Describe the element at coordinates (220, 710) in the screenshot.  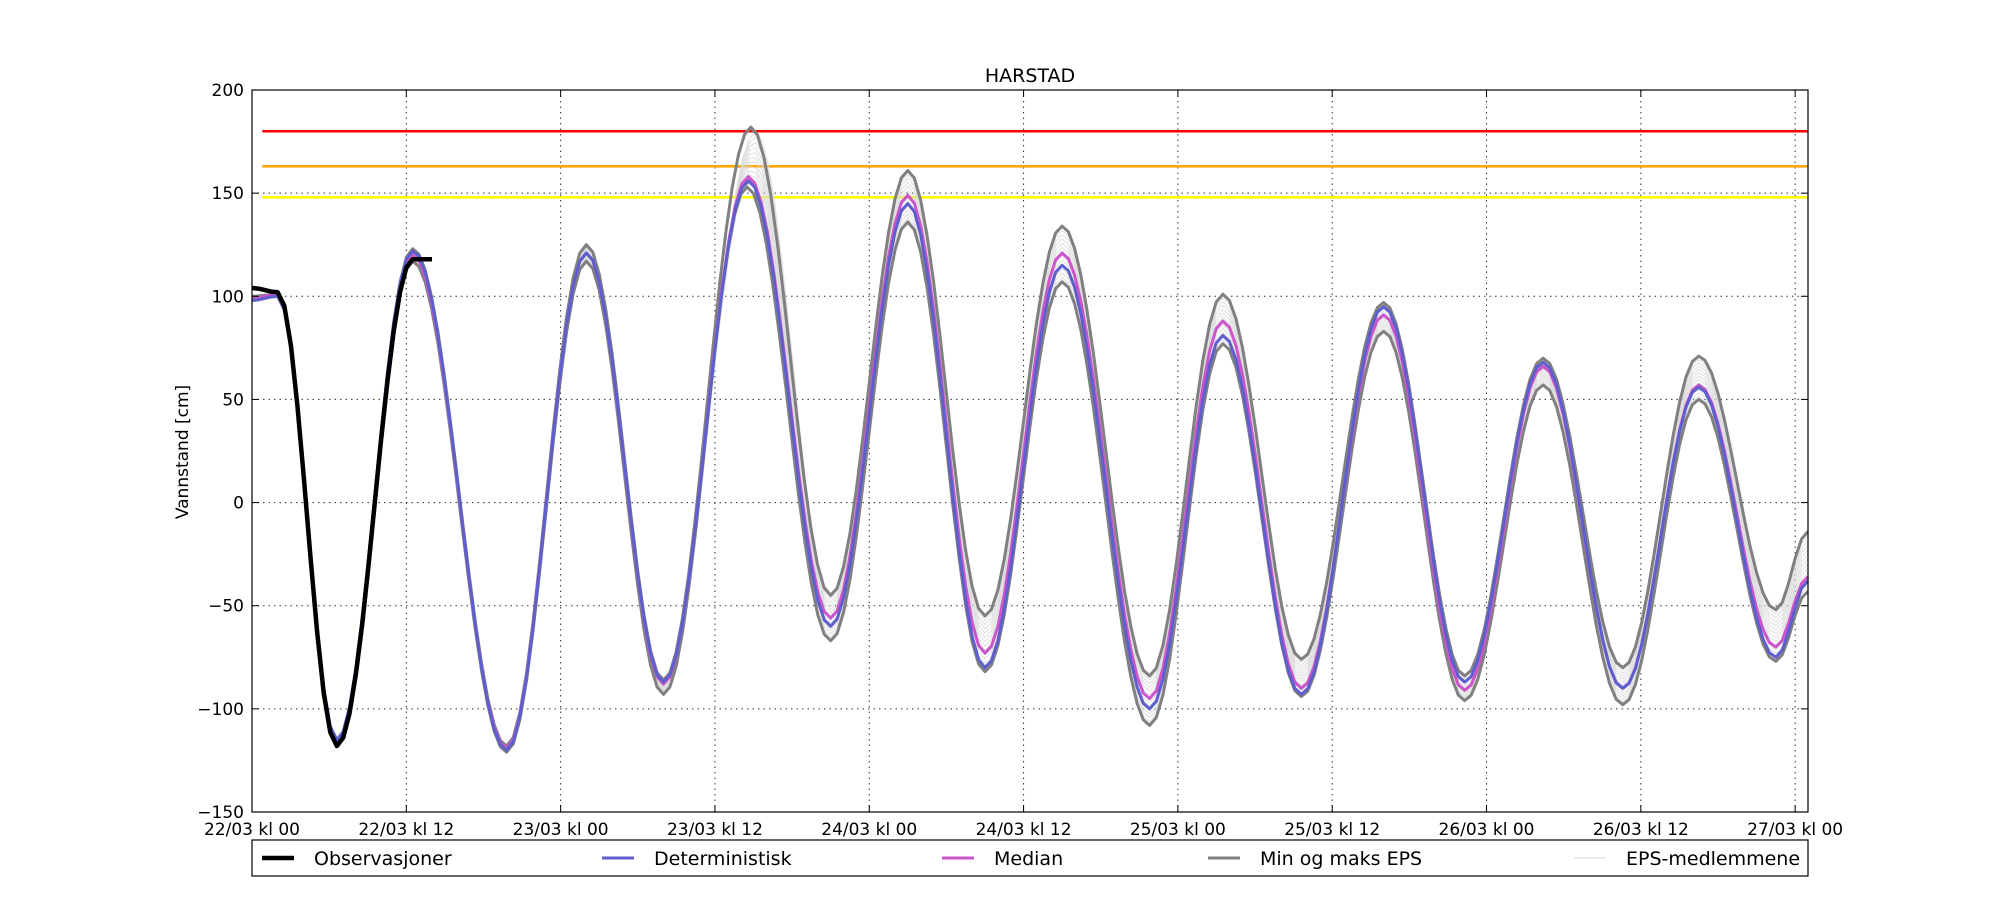
I see `y-tick-label: −100` at that location.